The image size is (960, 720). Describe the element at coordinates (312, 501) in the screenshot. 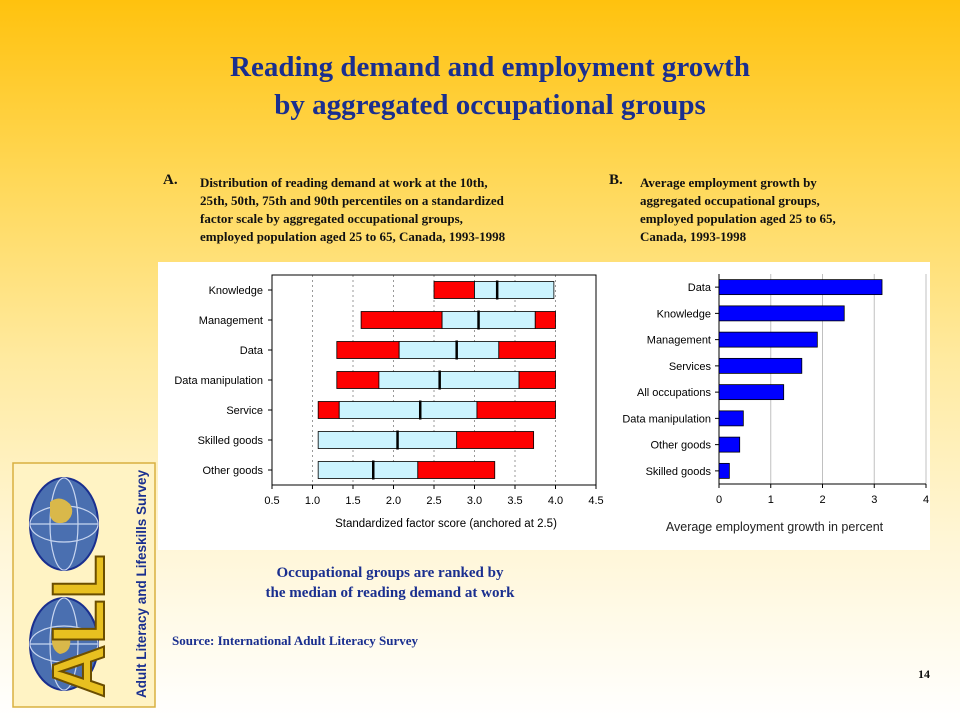

I see `x-tick-label: 1.0` at that location.